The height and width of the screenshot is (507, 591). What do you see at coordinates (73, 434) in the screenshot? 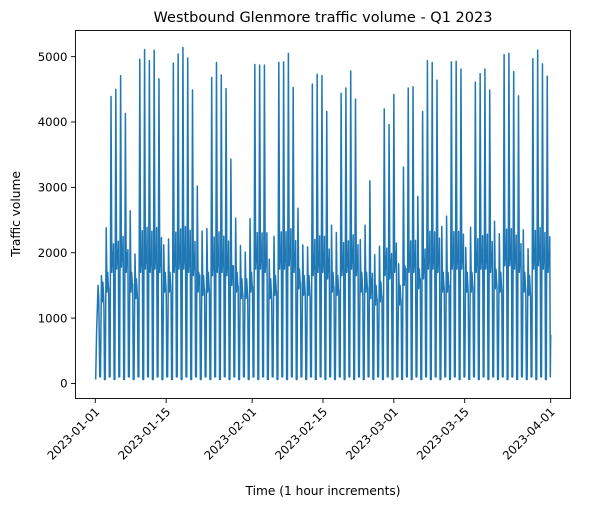
I see `x-tick-label: 2023-01-01` at bounding box center [73, 434].